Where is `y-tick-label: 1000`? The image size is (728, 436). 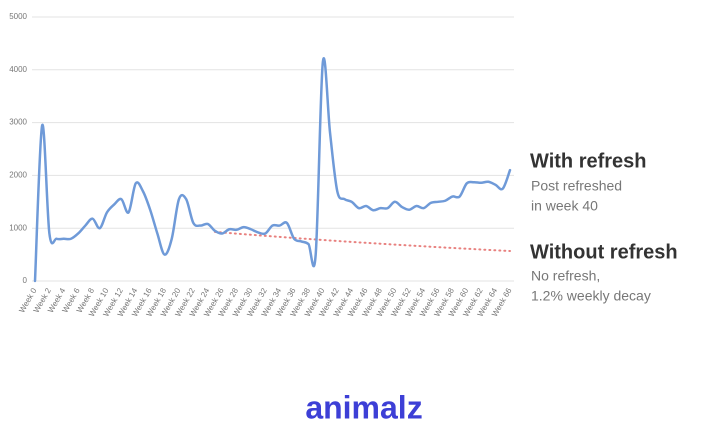
y-tick-label: 1000 is located at coordinates (18, 227).